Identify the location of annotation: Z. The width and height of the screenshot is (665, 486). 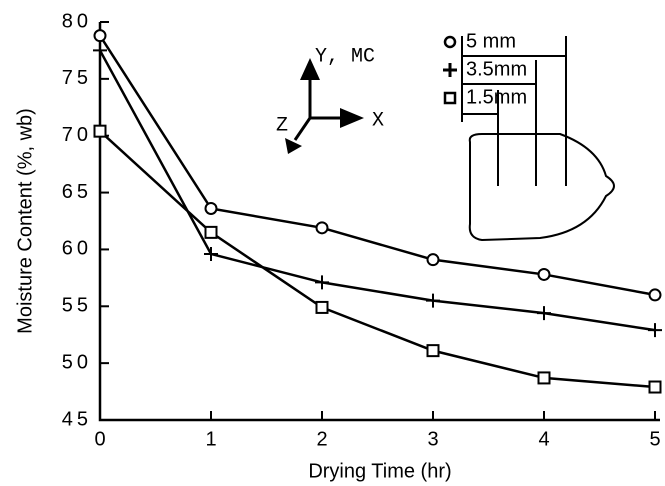
(282, 125).